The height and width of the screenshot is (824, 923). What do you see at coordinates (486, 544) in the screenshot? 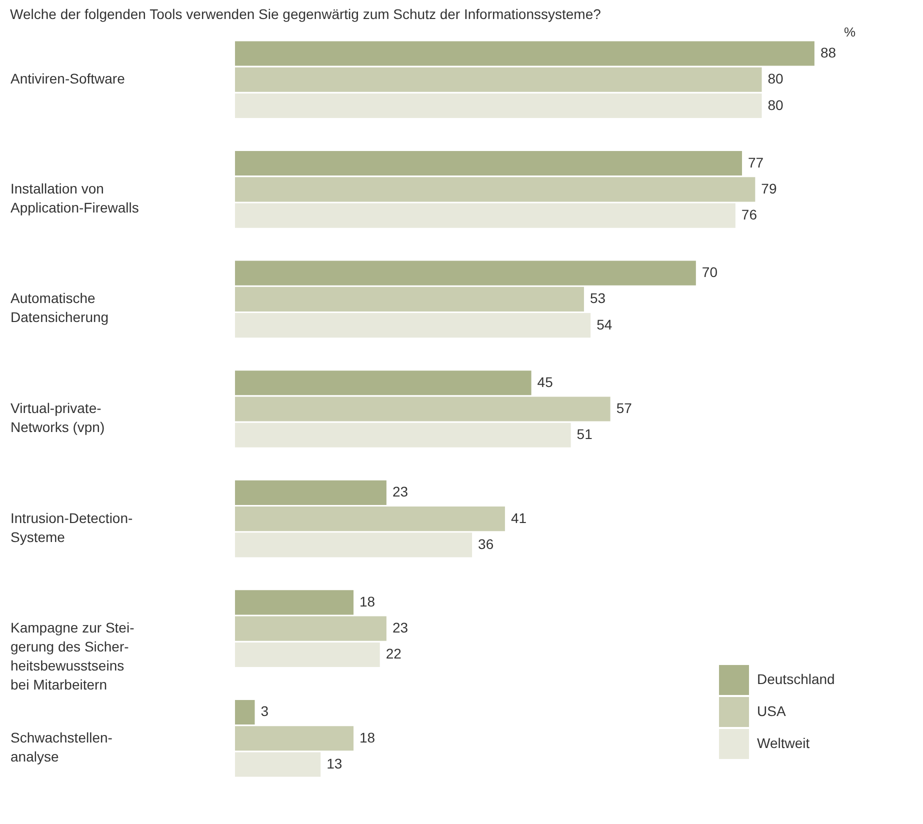
I see `data-label: 36` at bounding box center [486, 544].